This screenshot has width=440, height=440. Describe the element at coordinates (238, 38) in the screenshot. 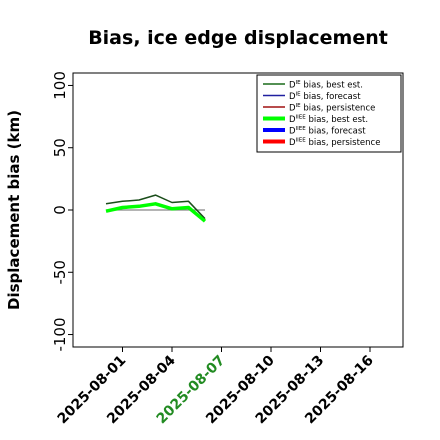

I see `chart-title: Bias, ice edge displacement` at that location.